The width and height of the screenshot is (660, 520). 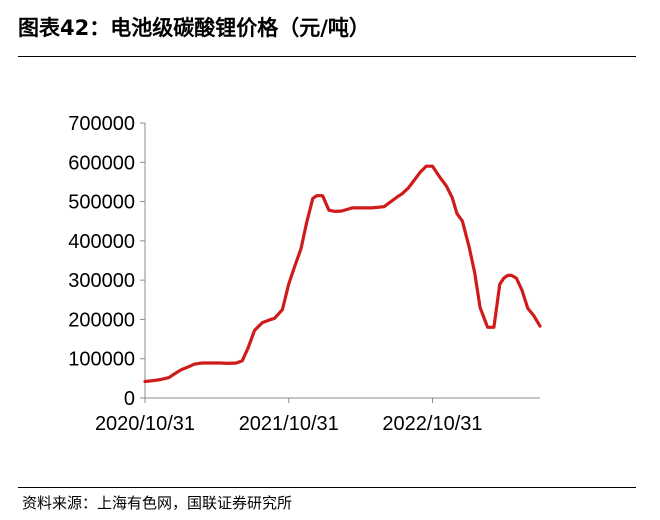 I want to click on x-axis-ticks: 2020/10/31 2021/10/31 2022/10/31, so click(x=289, y=416).